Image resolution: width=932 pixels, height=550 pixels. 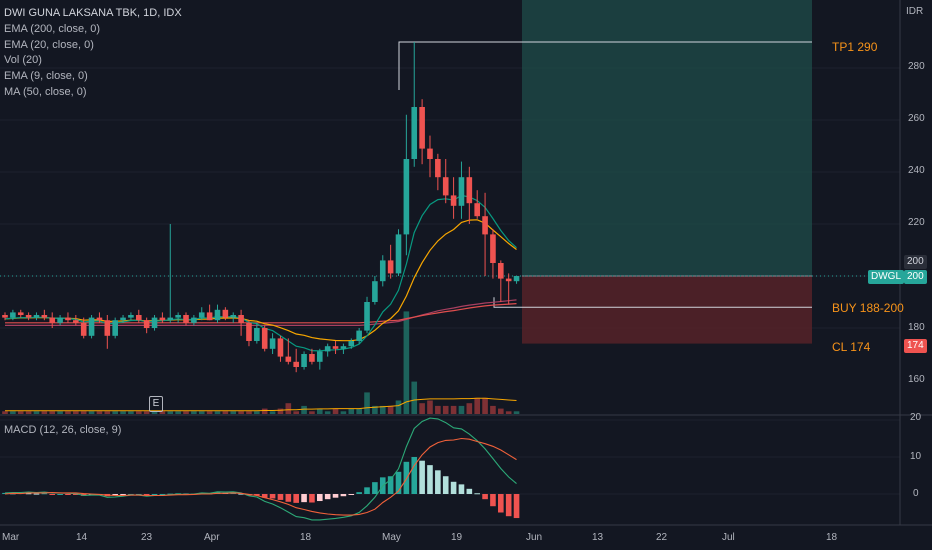 What do you see at coordinates (916, 379) in the screenshot?
I see `price-tick: 160` at bounding box center [916, 379].